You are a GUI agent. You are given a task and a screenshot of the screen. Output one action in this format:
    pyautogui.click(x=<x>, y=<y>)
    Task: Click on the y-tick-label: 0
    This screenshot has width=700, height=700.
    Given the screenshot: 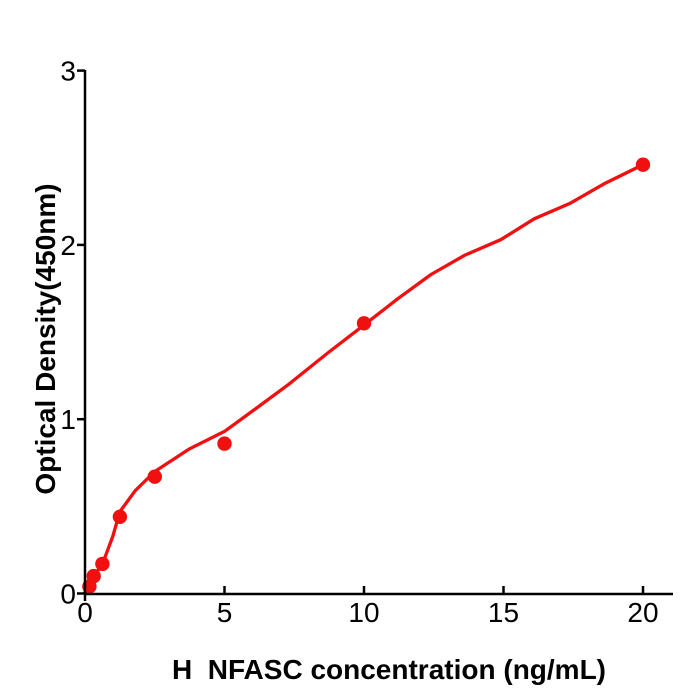 What is the action you would take?
    pyautogui.click(x=68, y=594)
    